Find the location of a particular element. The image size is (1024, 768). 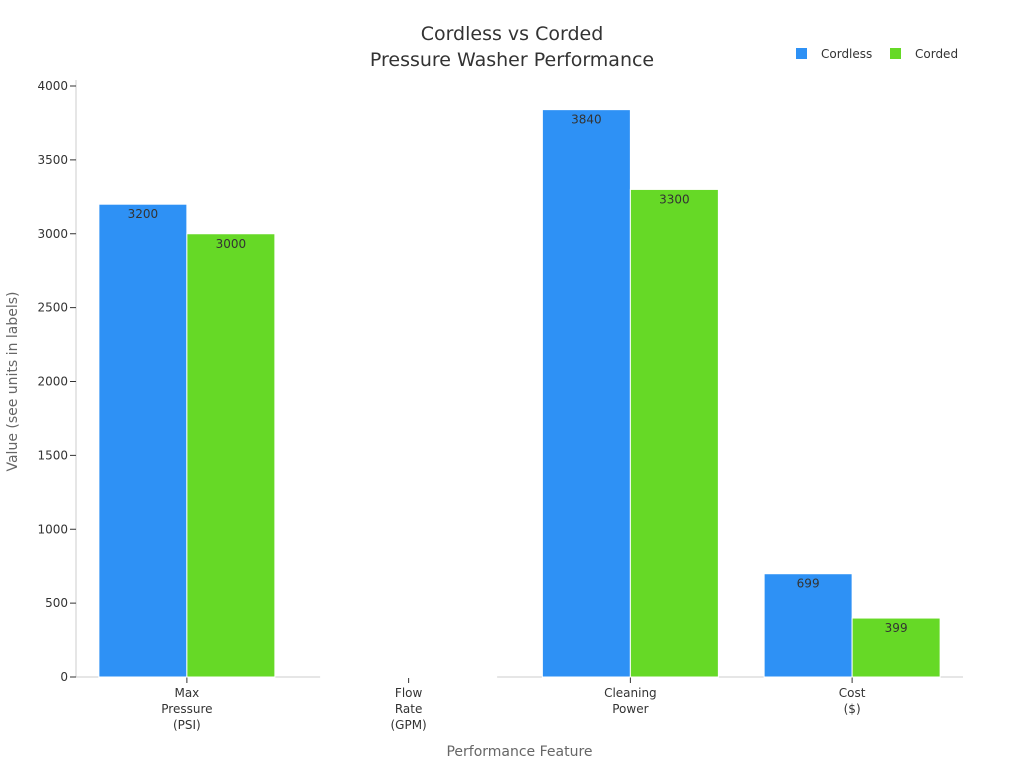

y-tick-label: 0 is located at coordinates (64, 677).